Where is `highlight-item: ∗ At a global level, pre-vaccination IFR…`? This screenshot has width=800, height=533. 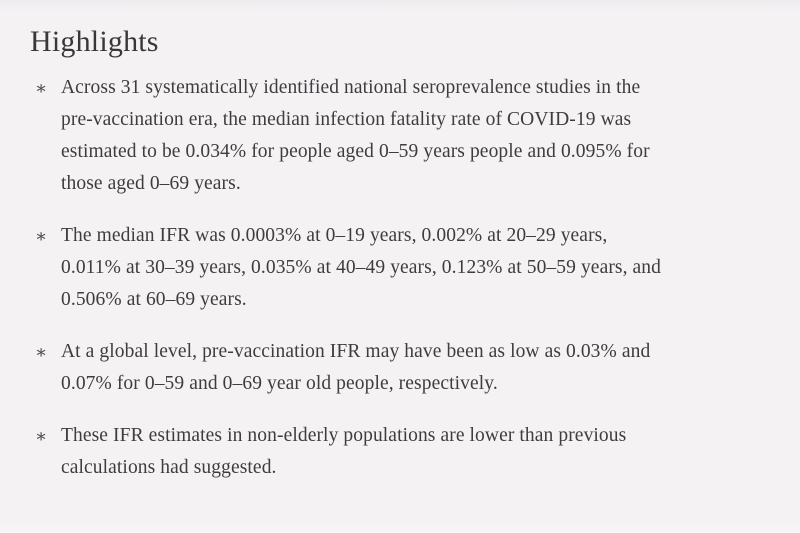
highlight-item: ∗ At a global level, pre-vaccination IFR… is located at coordinates (401, 368).